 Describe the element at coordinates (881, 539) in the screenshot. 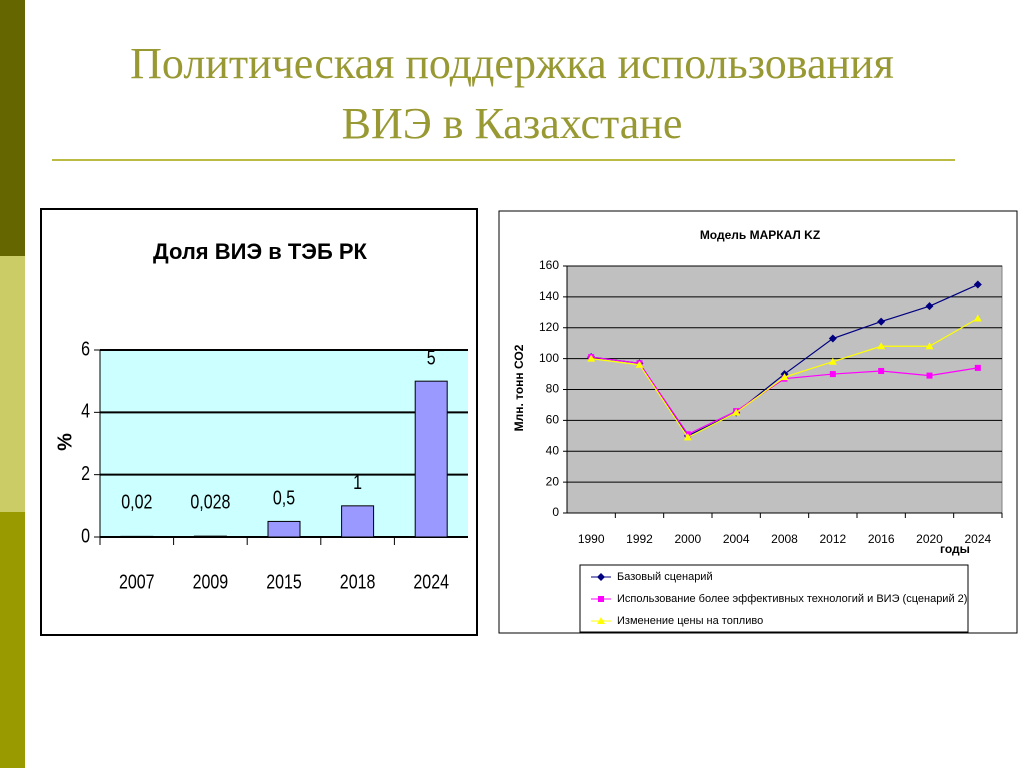

I see `x-tick-label: 2016` at that location.